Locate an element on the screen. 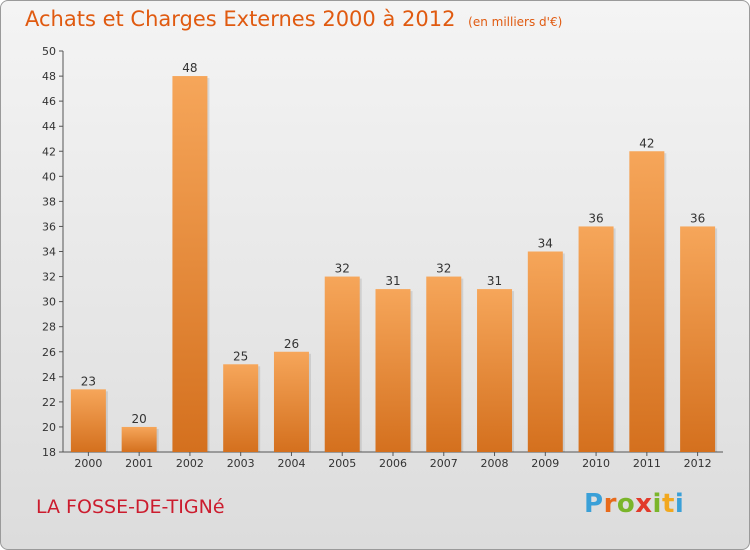  y-tick-label: 34 is located at coordinates (49, 252).